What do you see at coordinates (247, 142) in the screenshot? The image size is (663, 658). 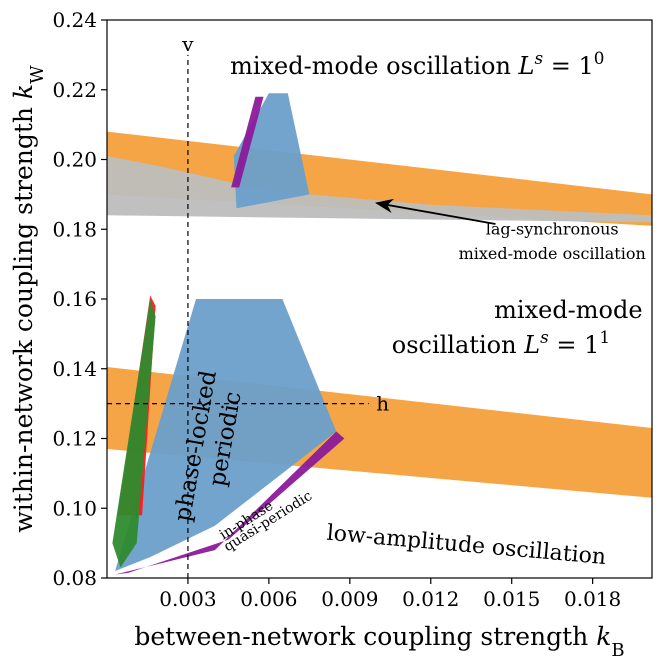 I see `region-in-phase-quasi-periodic-upper-edge-` at bounding box center [247, 142].